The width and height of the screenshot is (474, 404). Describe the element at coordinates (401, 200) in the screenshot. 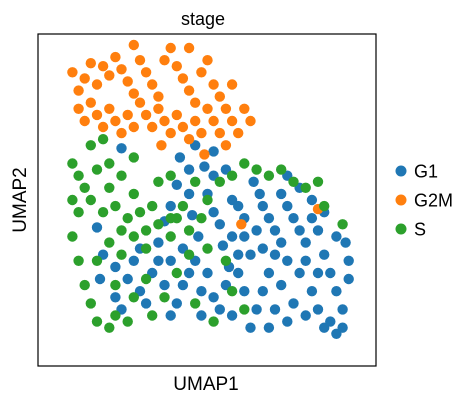

I see `legend-marker-g2m` at that location.